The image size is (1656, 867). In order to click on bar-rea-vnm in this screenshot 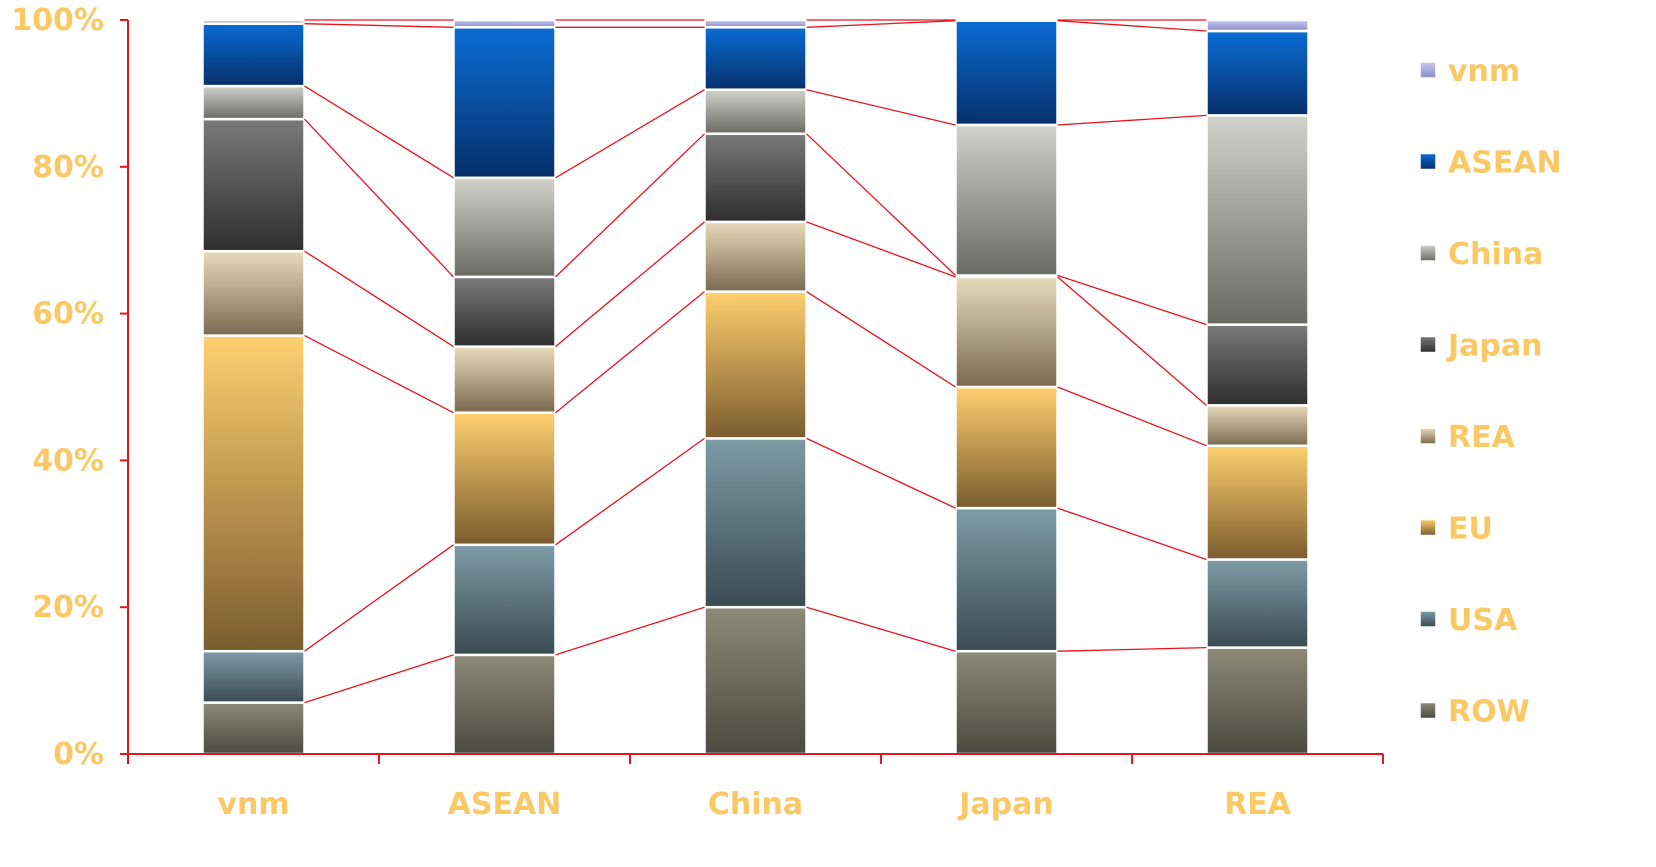, I will do `click(1257, 25)`.